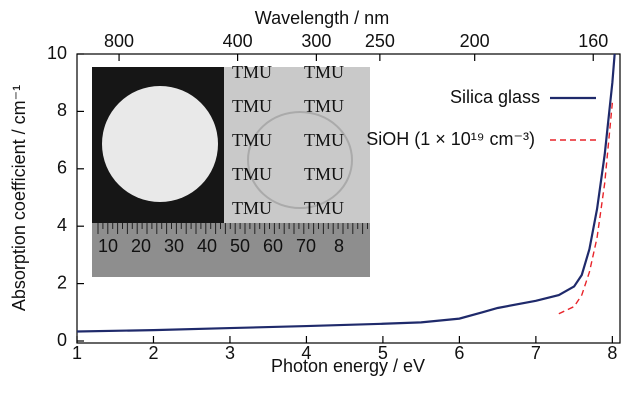 The width and height of the screenshot is (626, 412). Describe the element at coordinates (475, 41) in the screenshot. I see `x2-tick-label: 200` at that location.